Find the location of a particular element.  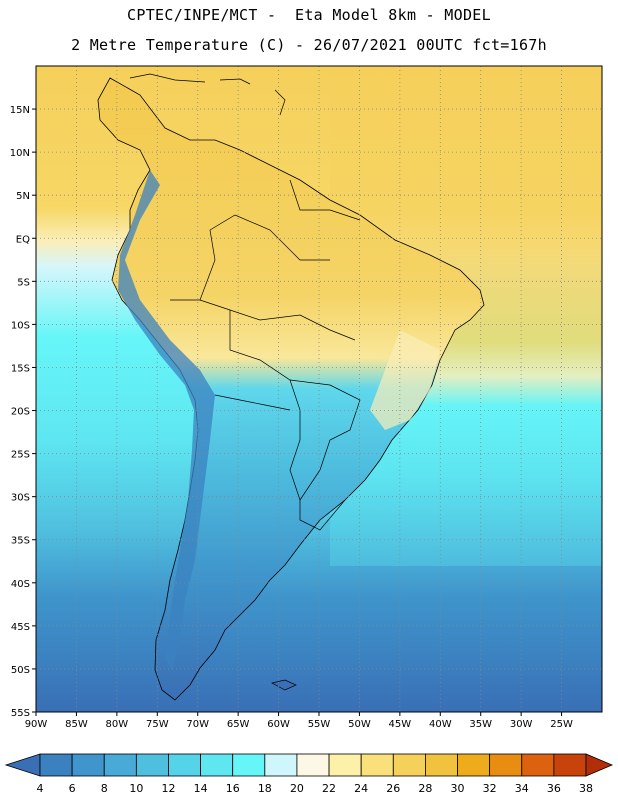

lat-tick-label: 50S is located at coordinates (20, 670).